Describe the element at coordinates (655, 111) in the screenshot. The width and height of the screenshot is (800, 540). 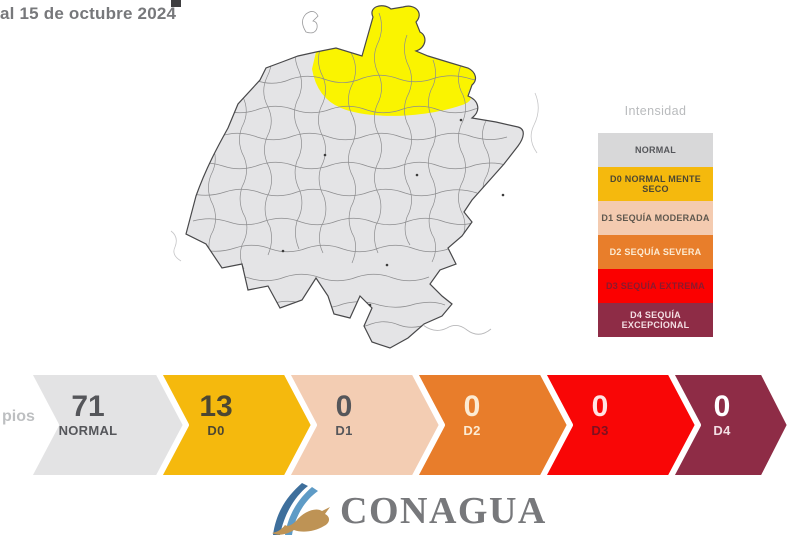
I see `legend-title: Intensidad` at that location.